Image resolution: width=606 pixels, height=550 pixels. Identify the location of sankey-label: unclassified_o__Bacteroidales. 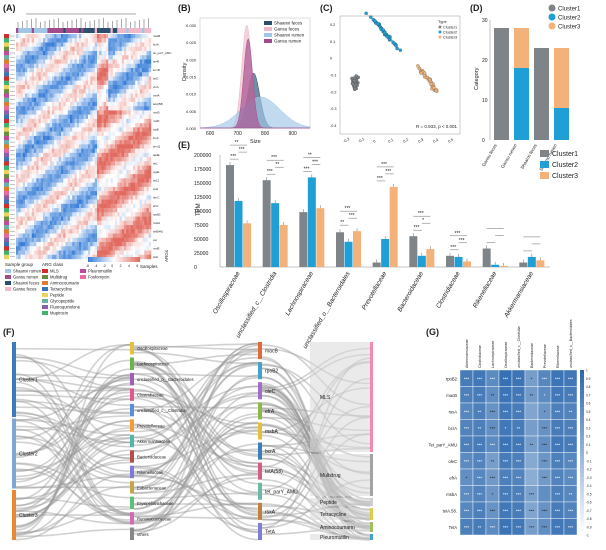
(165, 379).